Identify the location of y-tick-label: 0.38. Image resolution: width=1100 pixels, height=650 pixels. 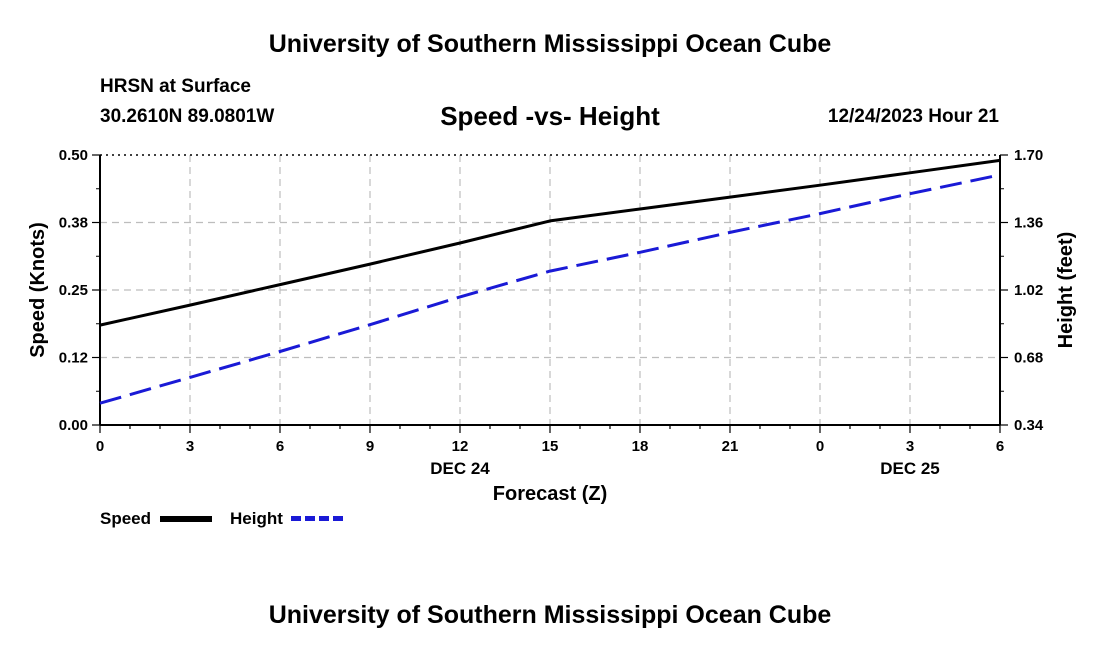
(73, 223).